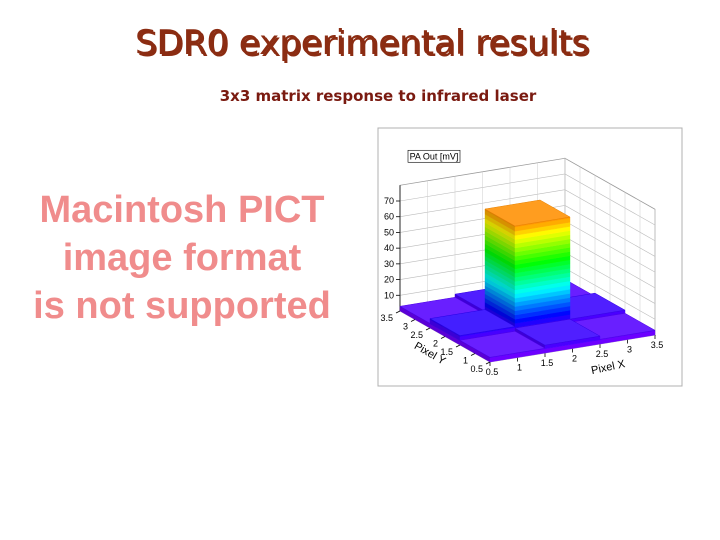 Image resolution: width=720 pixels, height=540 pixels. I want to click on y-tick-label: 2.5, so click(416, 335).